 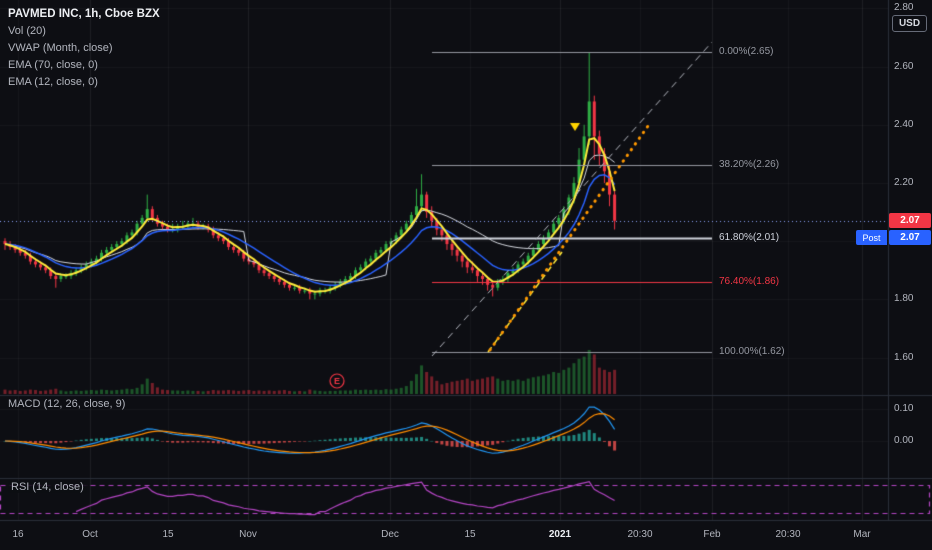 I want to click on indicator-label-volume: Vol (20), so click(x=27, y=31).